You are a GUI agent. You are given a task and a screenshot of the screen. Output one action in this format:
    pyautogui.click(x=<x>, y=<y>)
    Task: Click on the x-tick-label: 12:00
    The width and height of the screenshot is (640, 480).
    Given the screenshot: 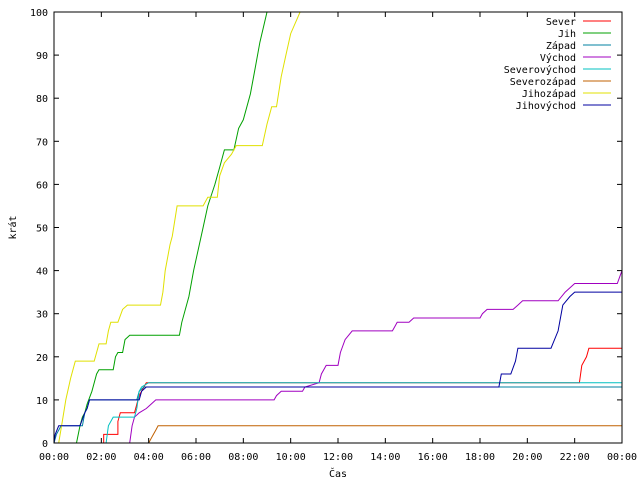 What is the action you would take?
    pyautogui.click(x=338, y=457)
    